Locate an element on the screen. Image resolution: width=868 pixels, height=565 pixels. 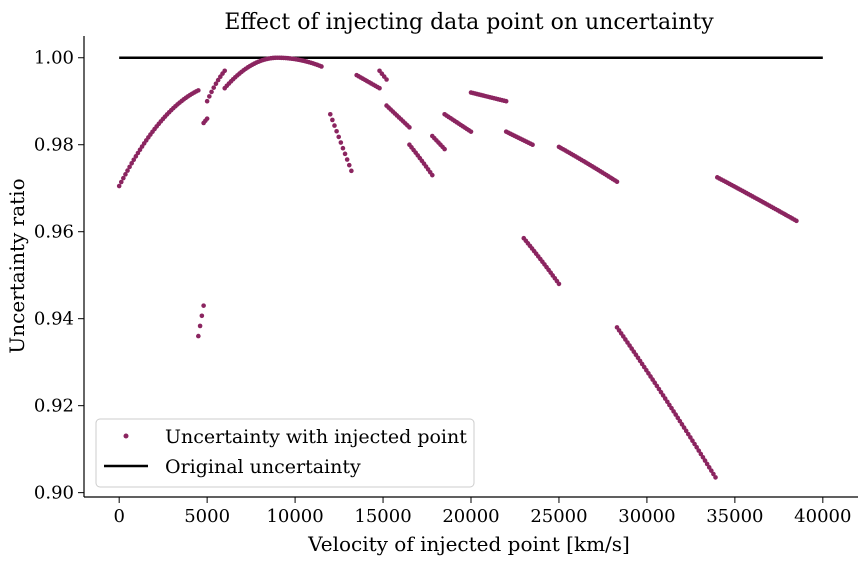
y-tick-label: 0.98 is located at coordinates (54, 145).